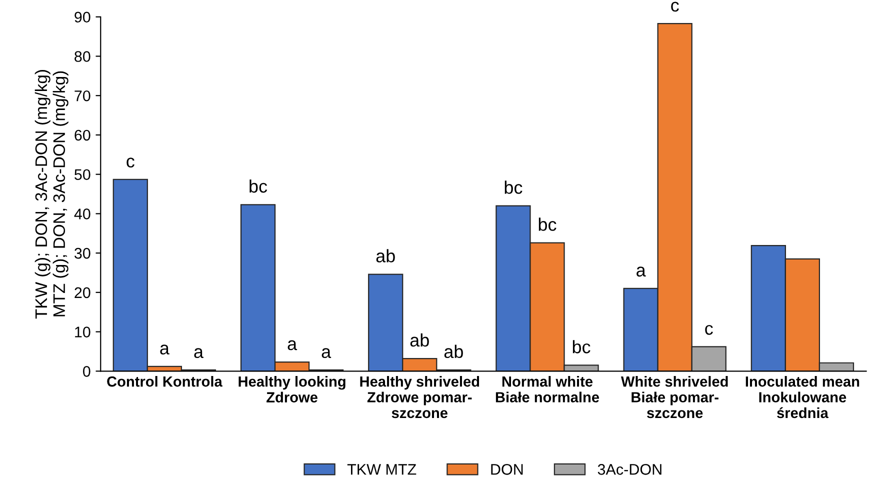  Describe the element at coordinates (82, 292) in the screenshot. I see `y-tick-label: 20` at that location.